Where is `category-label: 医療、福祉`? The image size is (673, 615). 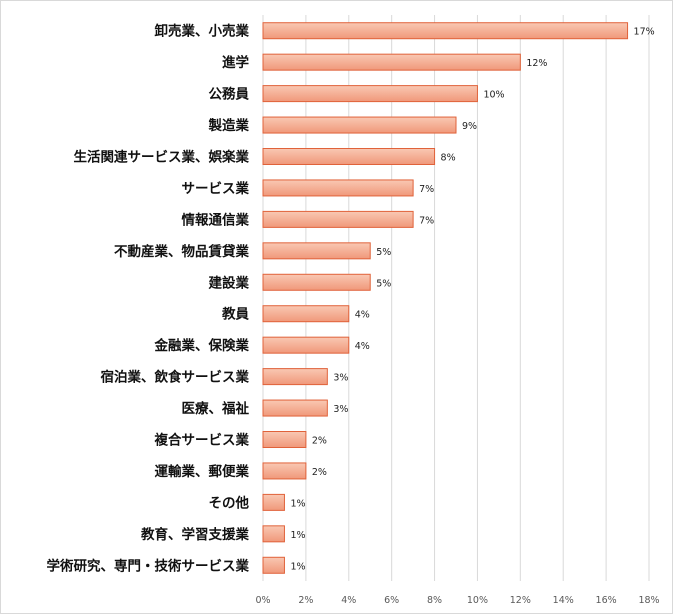
category-label: 医療、福祉 is located at coordinates (216, 408).